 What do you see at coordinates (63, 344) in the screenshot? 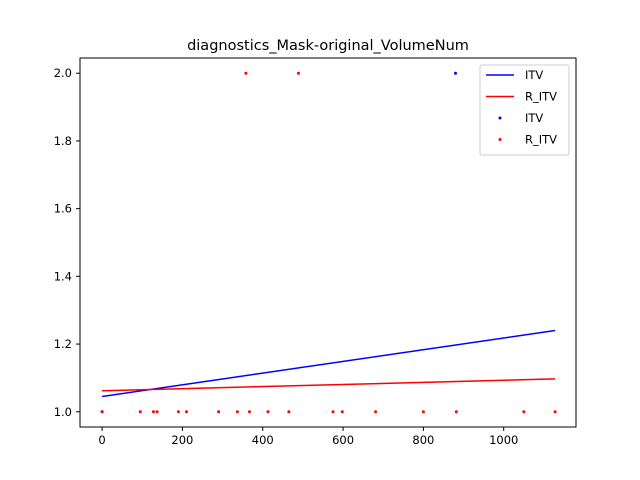
I see `y-tick-label: 1.2` at bounding box center [63, 344].